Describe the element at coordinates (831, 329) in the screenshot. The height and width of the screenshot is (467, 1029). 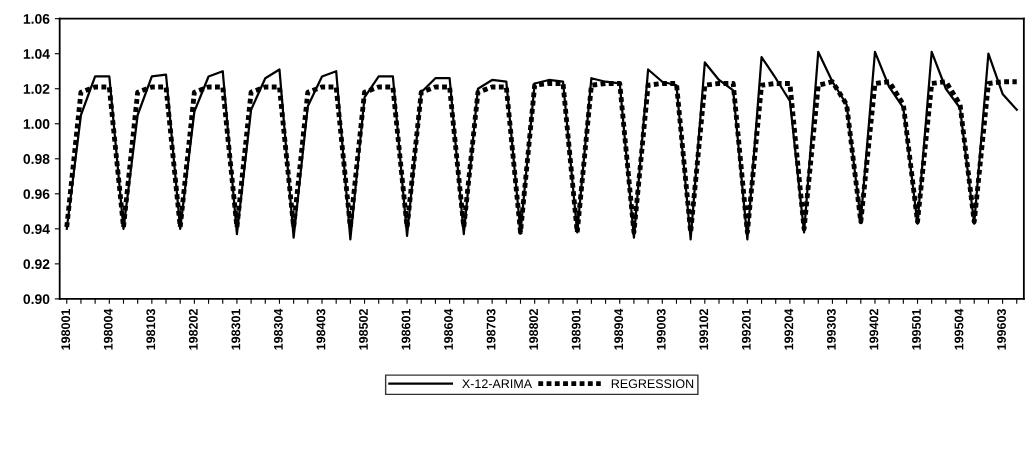
I see `x-tick-label: 199303` at that location.